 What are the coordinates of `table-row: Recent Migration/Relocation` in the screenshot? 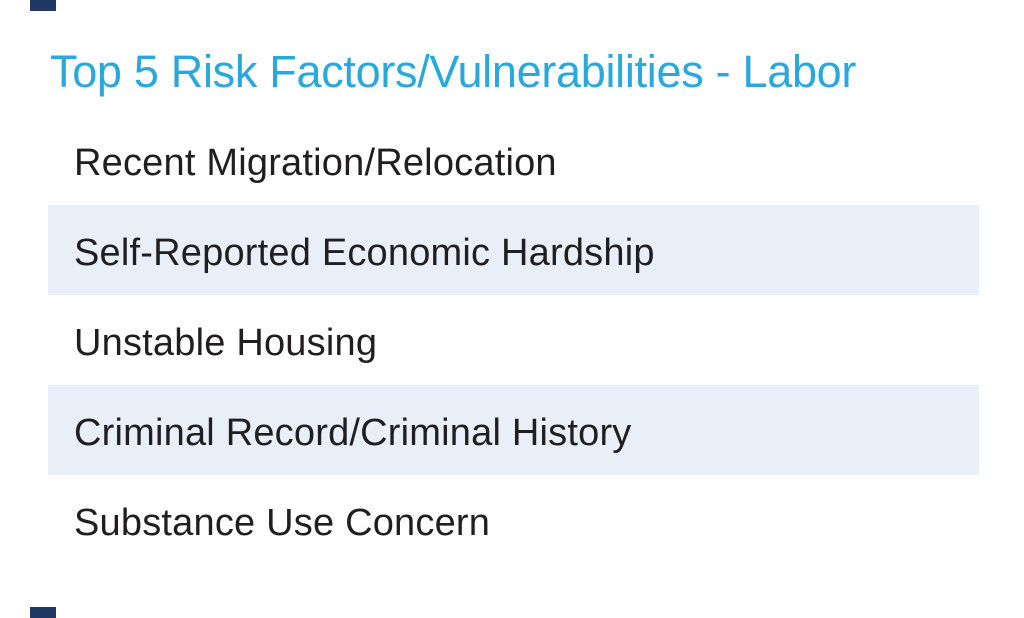 It's located at (513, 160).